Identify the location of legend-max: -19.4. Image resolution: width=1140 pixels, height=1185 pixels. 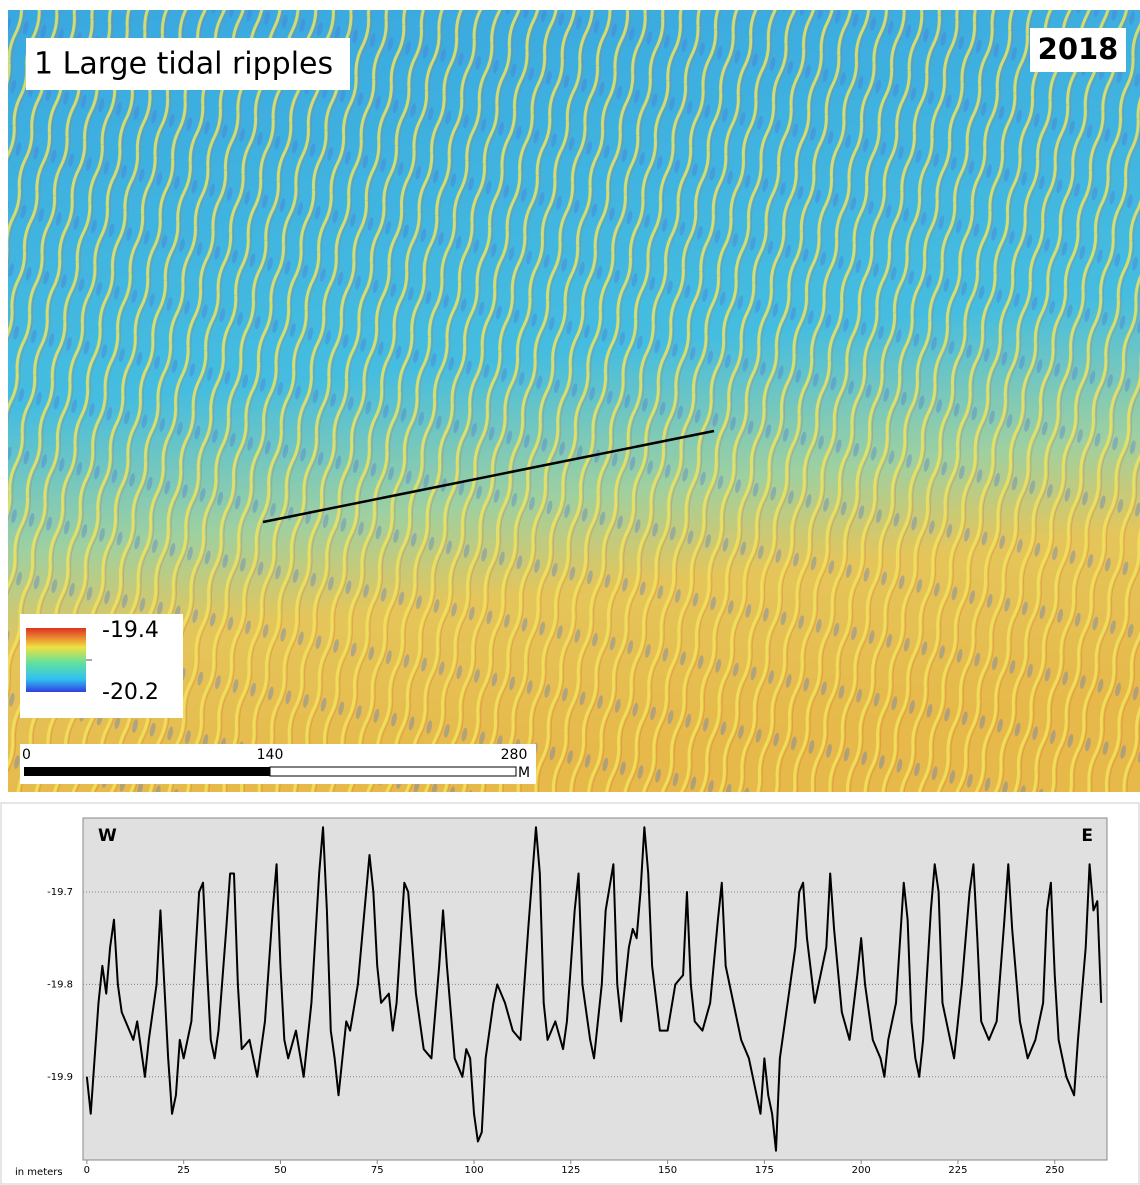
(130, 630).